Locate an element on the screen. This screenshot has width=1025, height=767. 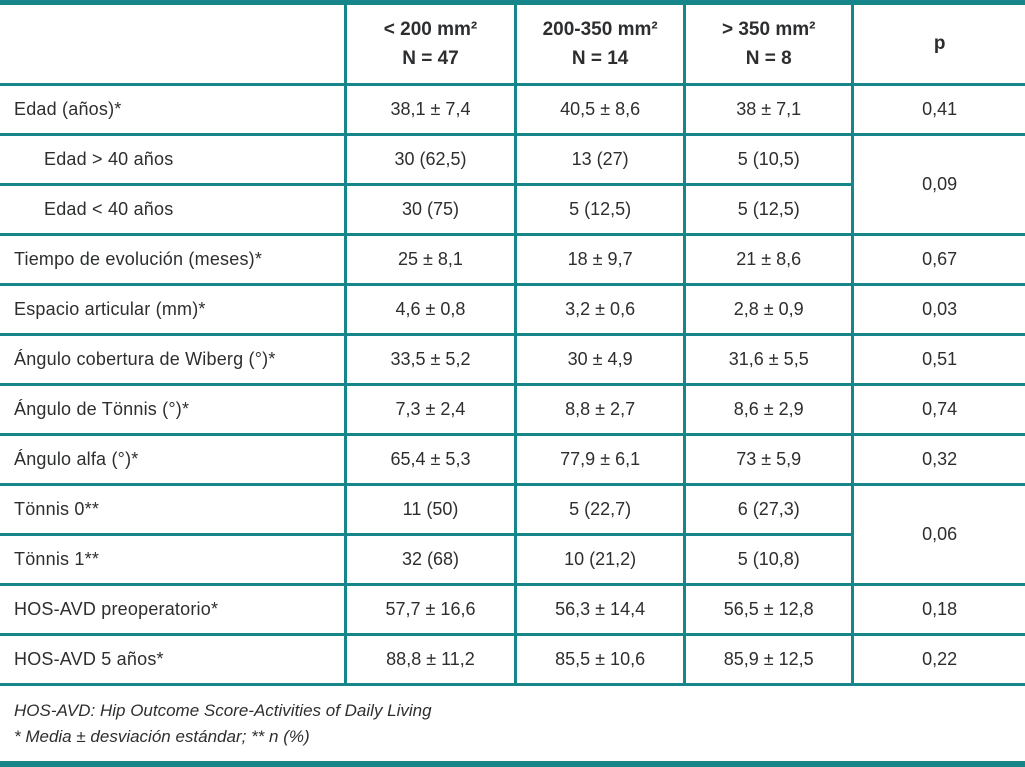
group2-range: 200-350 mm² is located at coordinates (600, 29).